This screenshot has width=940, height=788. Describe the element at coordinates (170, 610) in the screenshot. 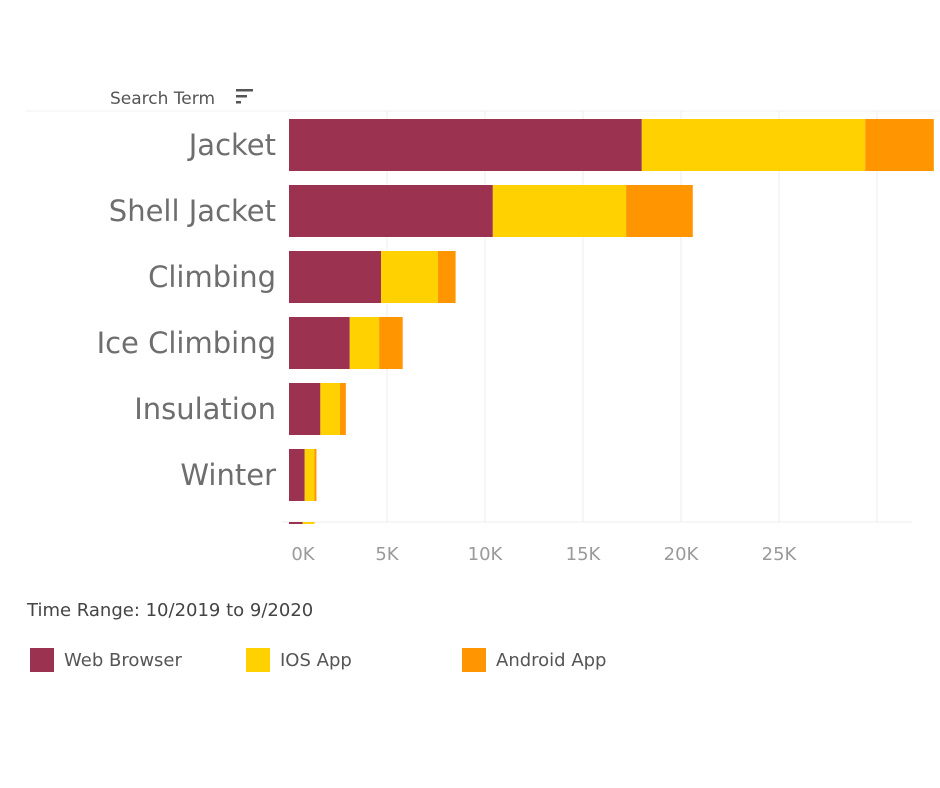

I see `time-range-text: Time Range: 10/2019 to 9/2020` at that location.